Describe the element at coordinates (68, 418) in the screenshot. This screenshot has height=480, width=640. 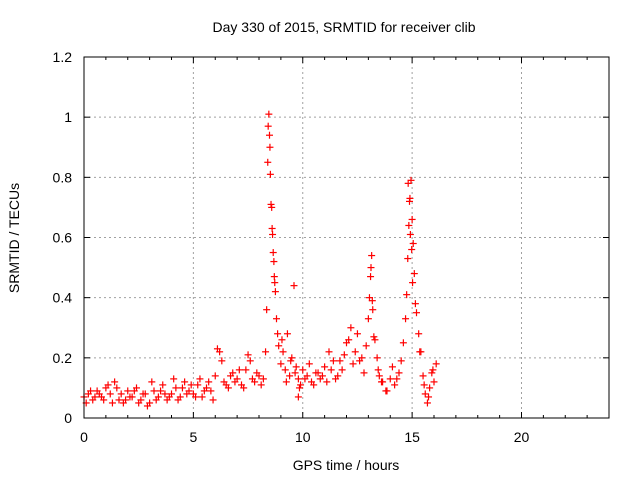
I see `y-tick-label: 0` at that location.